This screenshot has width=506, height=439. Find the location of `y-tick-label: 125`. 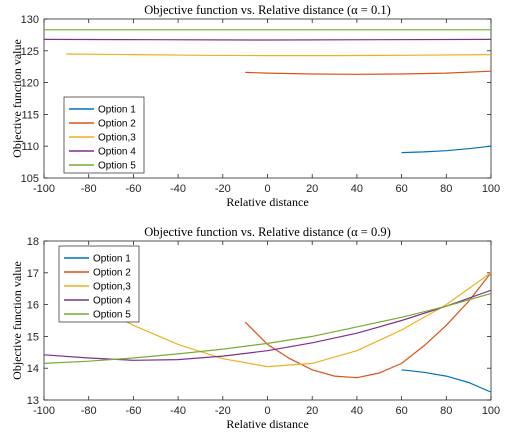

y-tick-label: 125 is located at coordinates (30, 52).